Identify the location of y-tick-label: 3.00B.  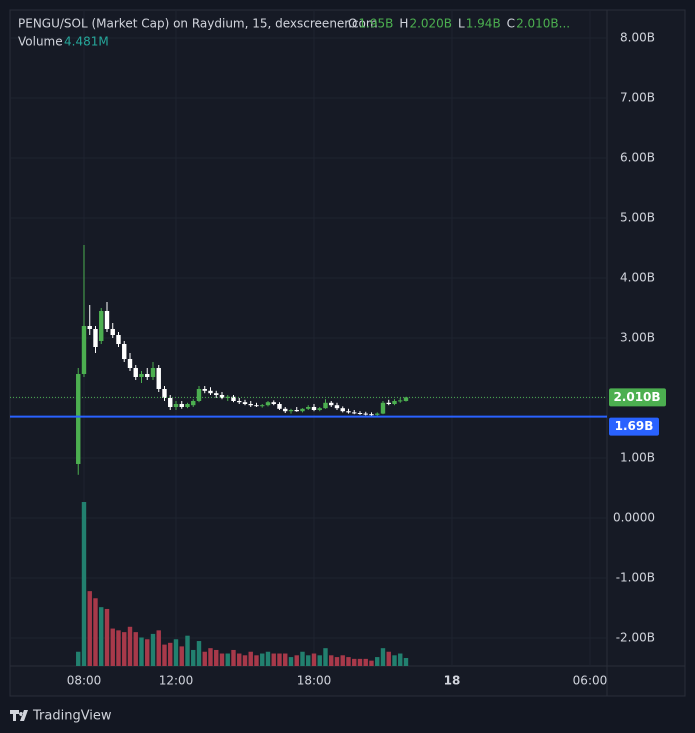
(637, 338).